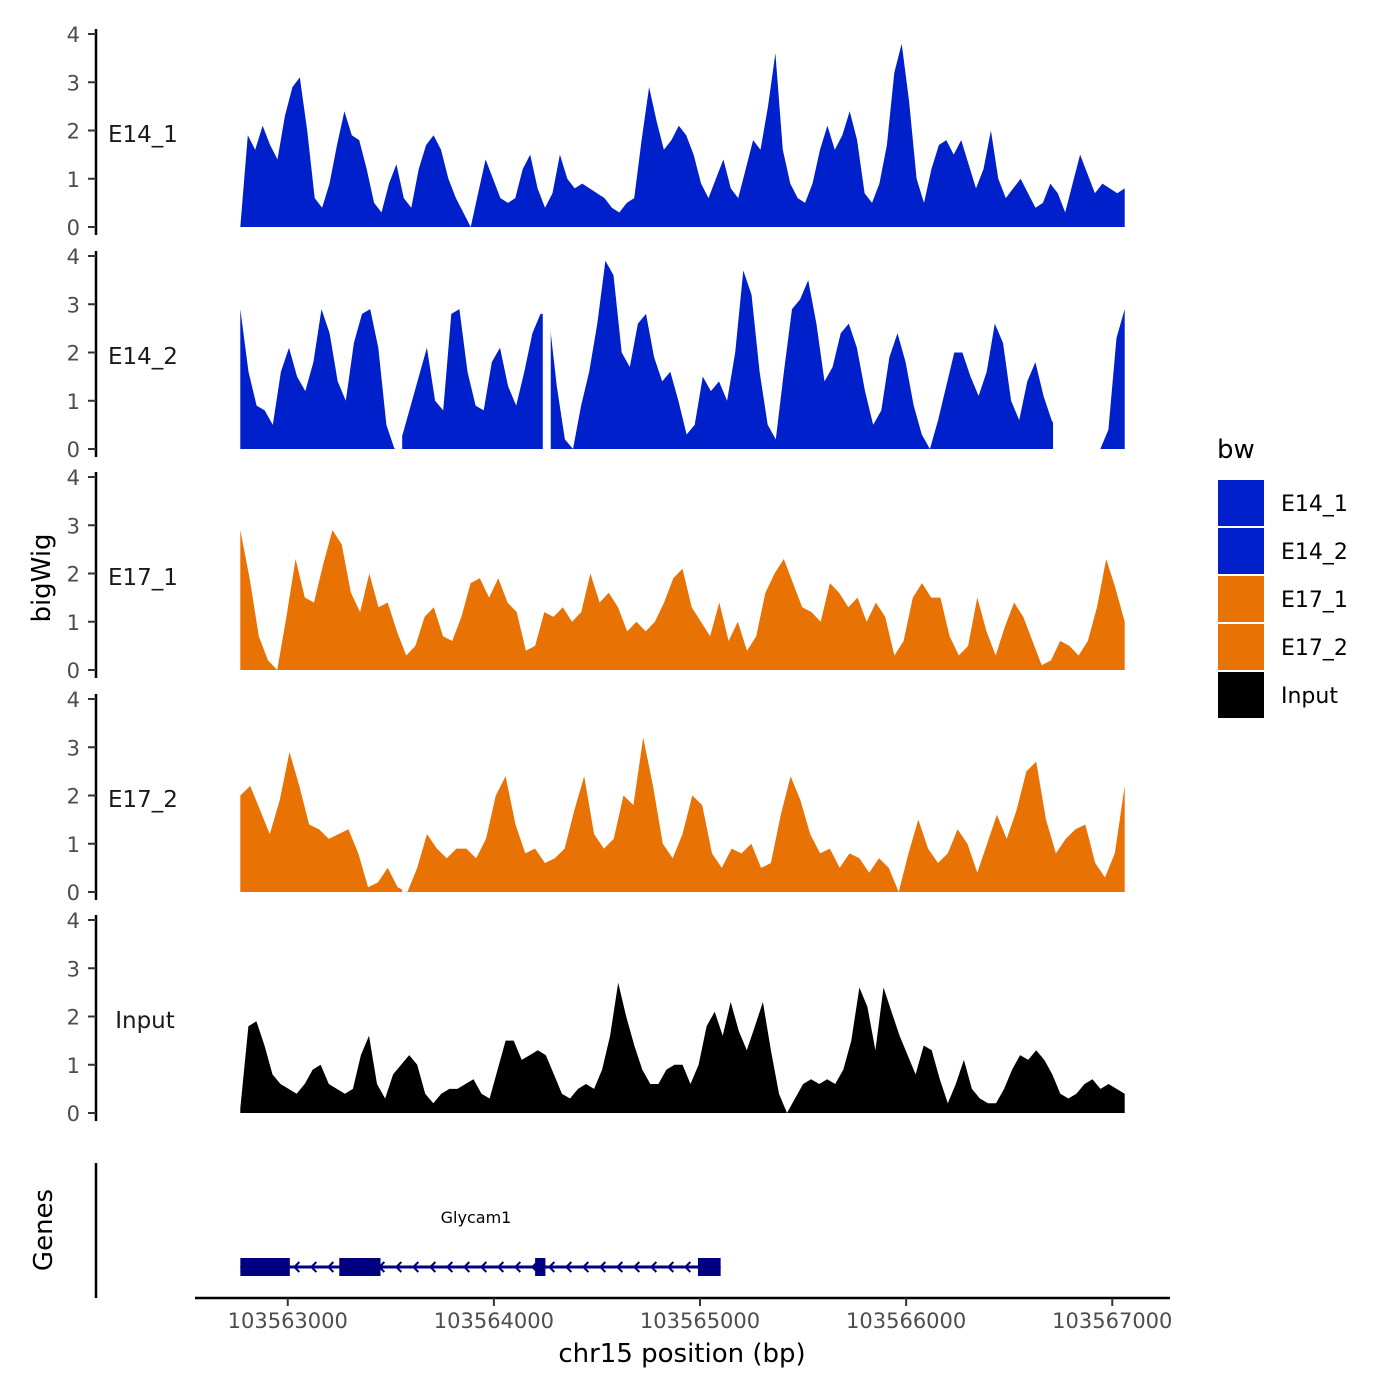 This screenshot has height=1400, width=1400. I want to click on legend-label-E14_2: E14_2, so click(1314, 552).